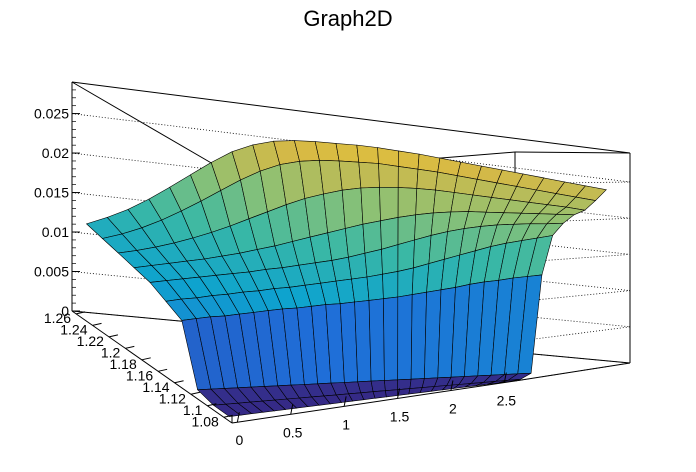 The height and width of the screenshot is (472, 696). I want to click on y-tick-label: 1.12, so click(172, 398).